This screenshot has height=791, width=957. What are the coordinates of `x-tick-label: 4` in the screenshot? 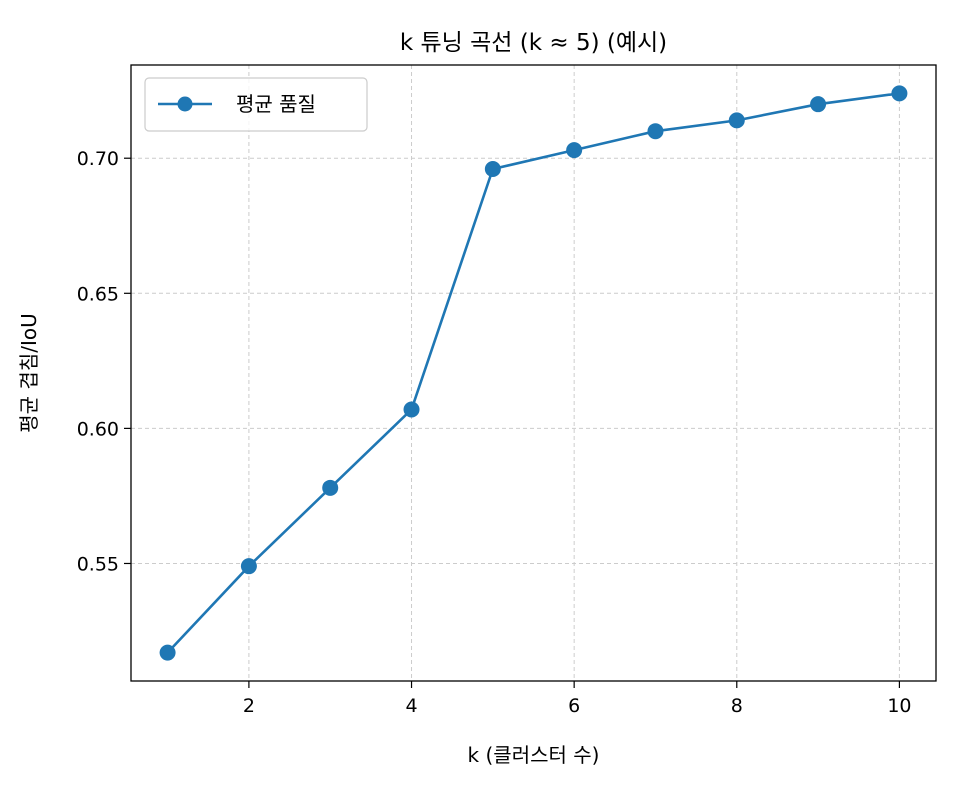 It's located at (411, 706).